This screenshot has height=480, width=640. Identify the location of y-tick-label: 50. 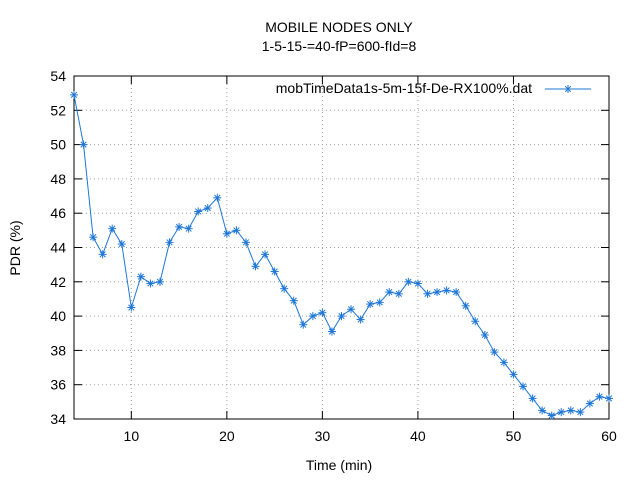
(58, 145).